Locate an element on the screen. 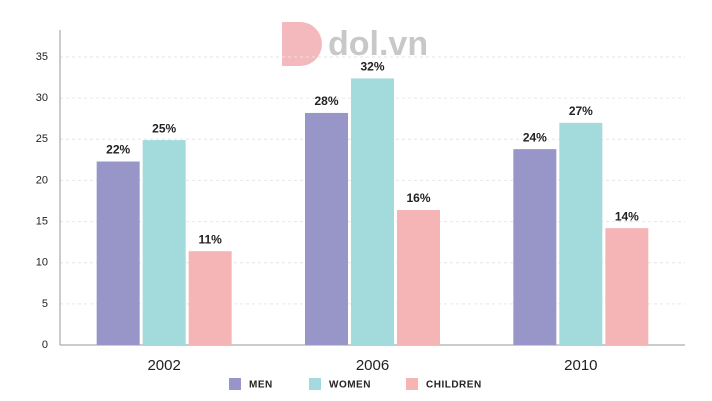 This screenshot has width=712, height=401. x-tick-label: 2002 is located at coordinates (163, 365).